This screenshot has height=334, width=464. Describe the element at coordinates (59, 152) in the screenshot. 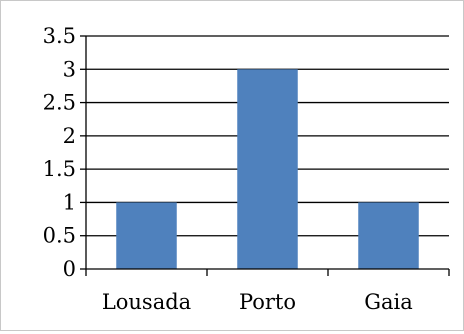

I see `y-tick-labels: 0 0.5 1 1.5 2 2.5 3 3.5` at that location.